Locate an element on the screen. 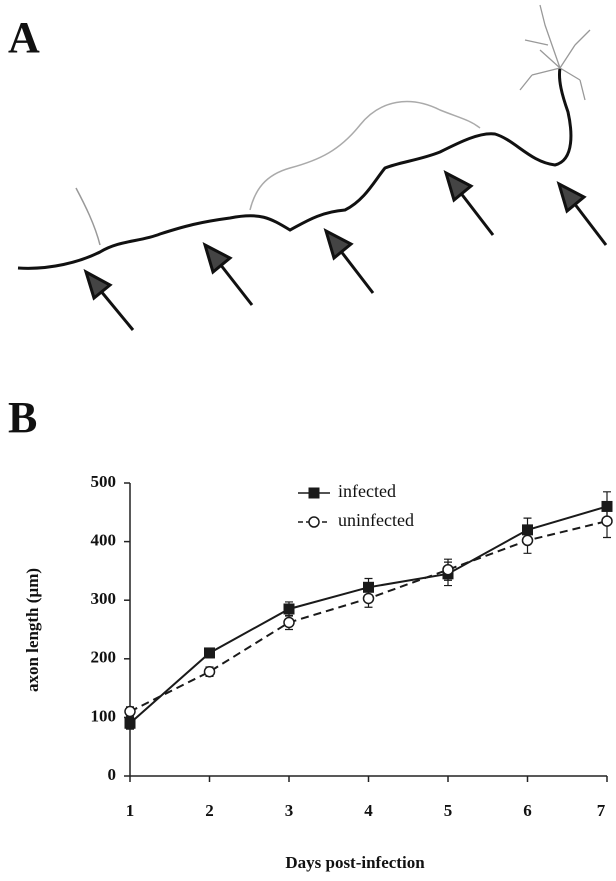  x-tick-label: 1 is located at coordinates (130, 810).